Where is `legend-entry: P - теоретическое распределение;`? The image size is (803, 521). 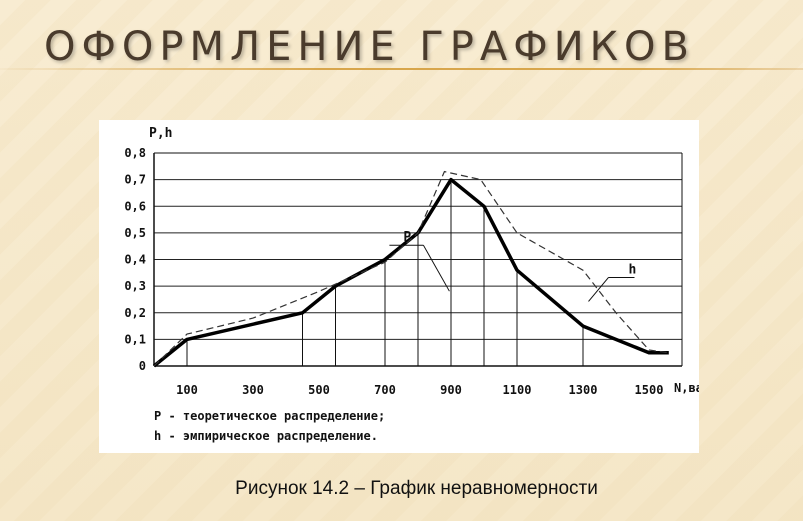
legend-entry: P - теоретическое распределение; is located at coordinates (269, 416).